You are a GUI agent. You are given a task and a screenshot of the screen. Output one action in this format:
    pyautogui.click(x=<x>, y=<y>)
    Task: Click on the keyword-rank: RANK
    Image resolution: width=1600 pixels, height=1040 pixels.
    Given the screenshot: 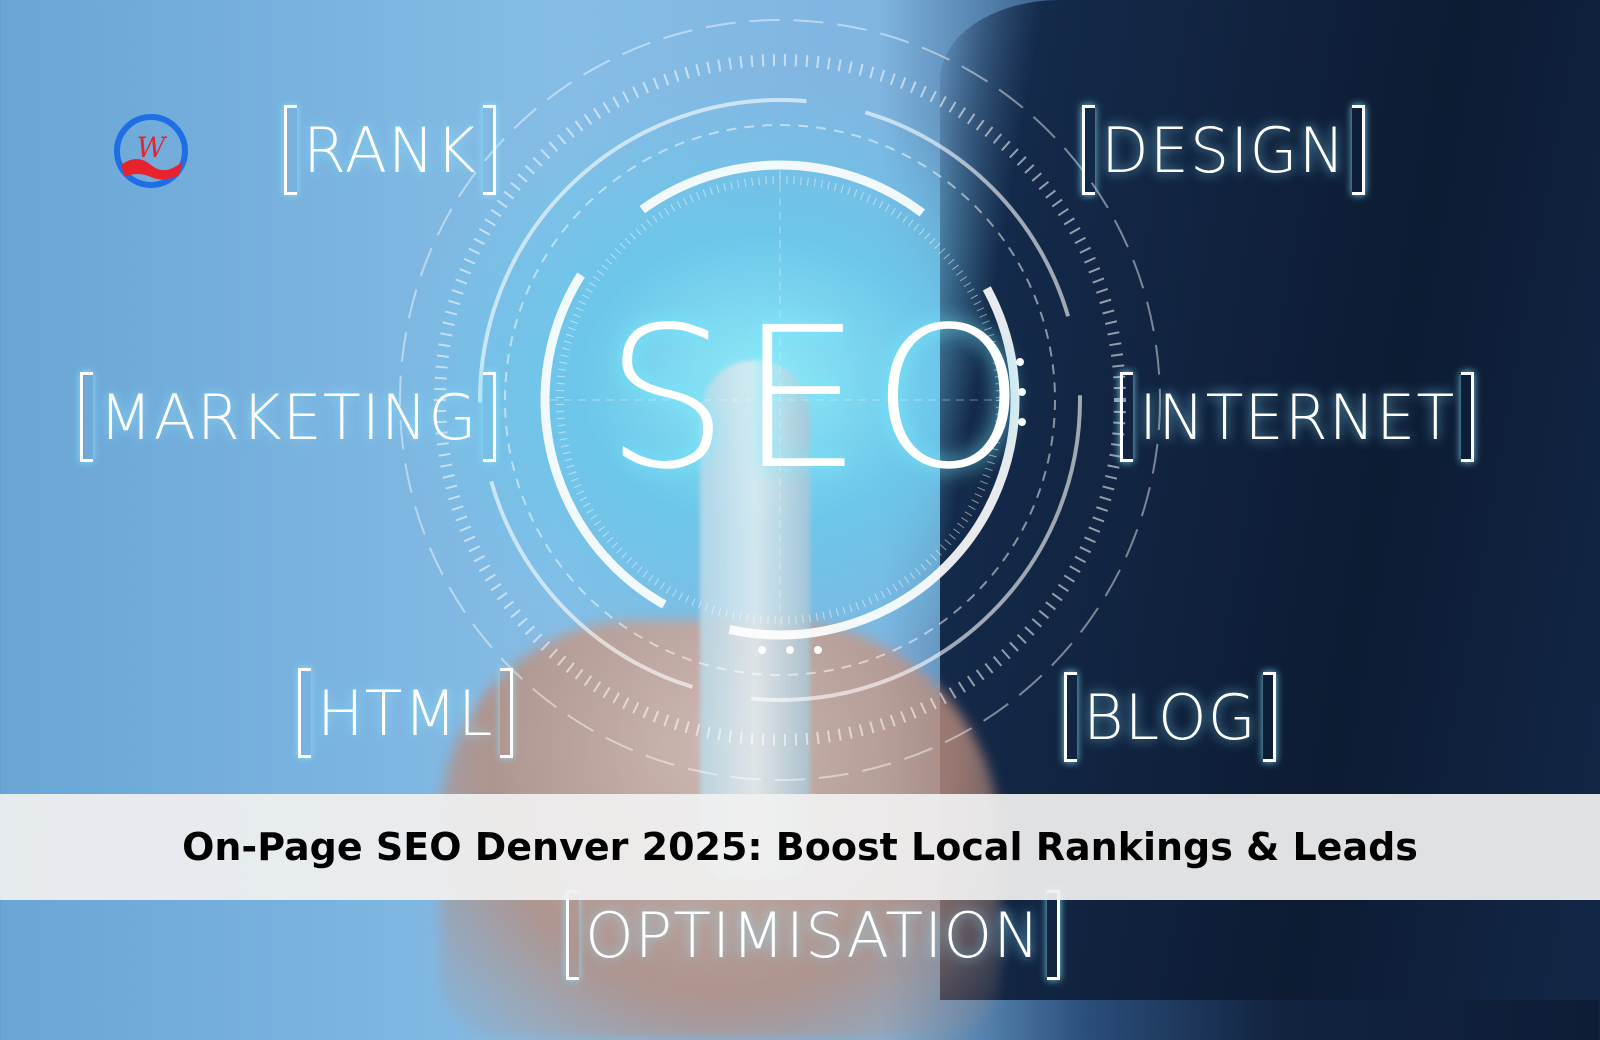 What is the action you would take?
    pyautogui.click(x=390, y=150)
    